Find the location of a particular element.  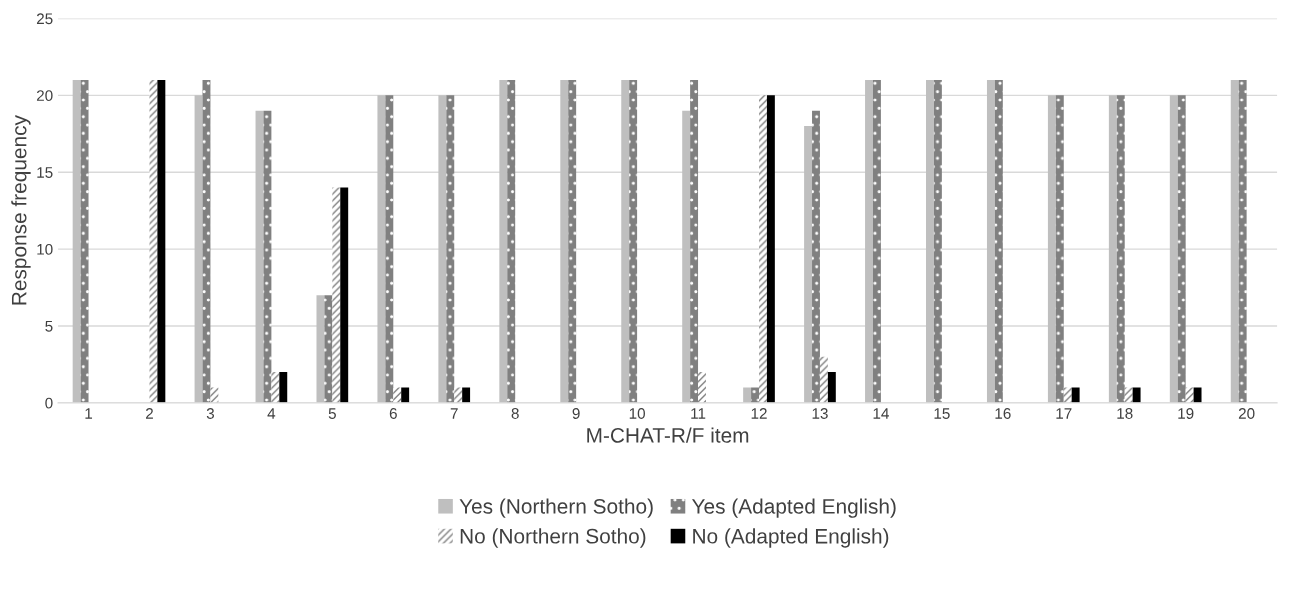

x-tick-label: 12 is located at coordinates (759, 413).